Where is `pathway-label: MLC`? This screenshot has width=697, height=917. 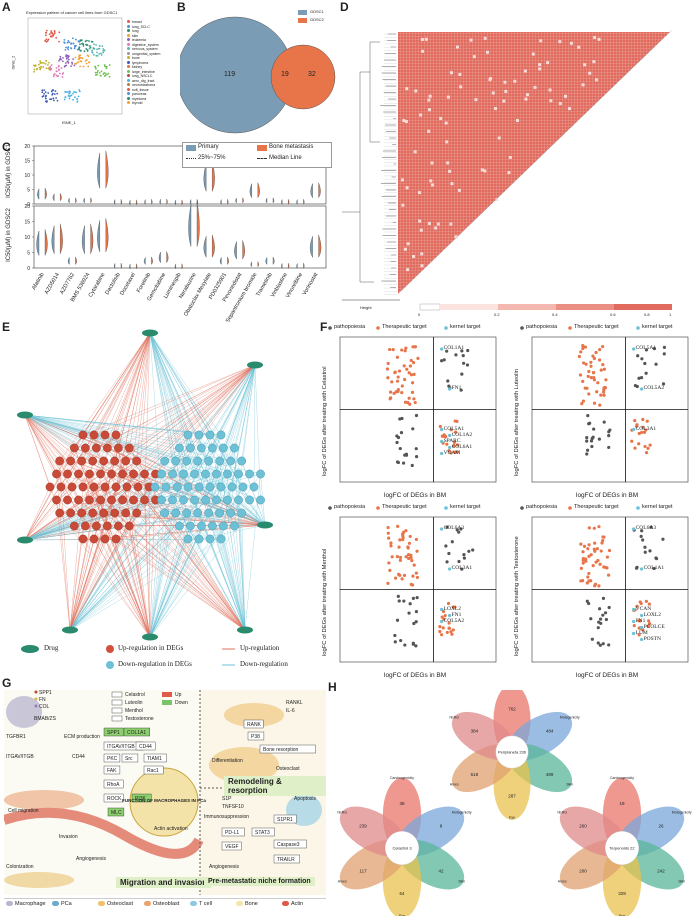
pathway-label: MLC is located at coordinates (116, 813).